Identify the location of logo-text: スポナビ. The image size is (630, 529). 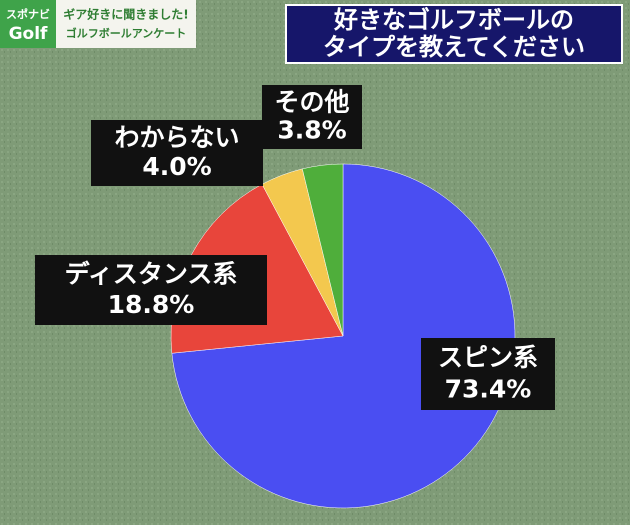
(28, 14).